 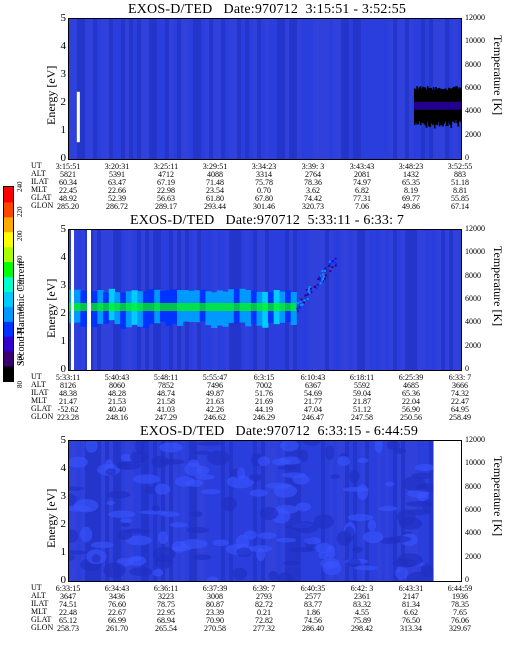 What do you see at coordinates (68, 409) in the screenshot?
I see `ephemeris-value: -52.62` at bounding box center [68, 409].